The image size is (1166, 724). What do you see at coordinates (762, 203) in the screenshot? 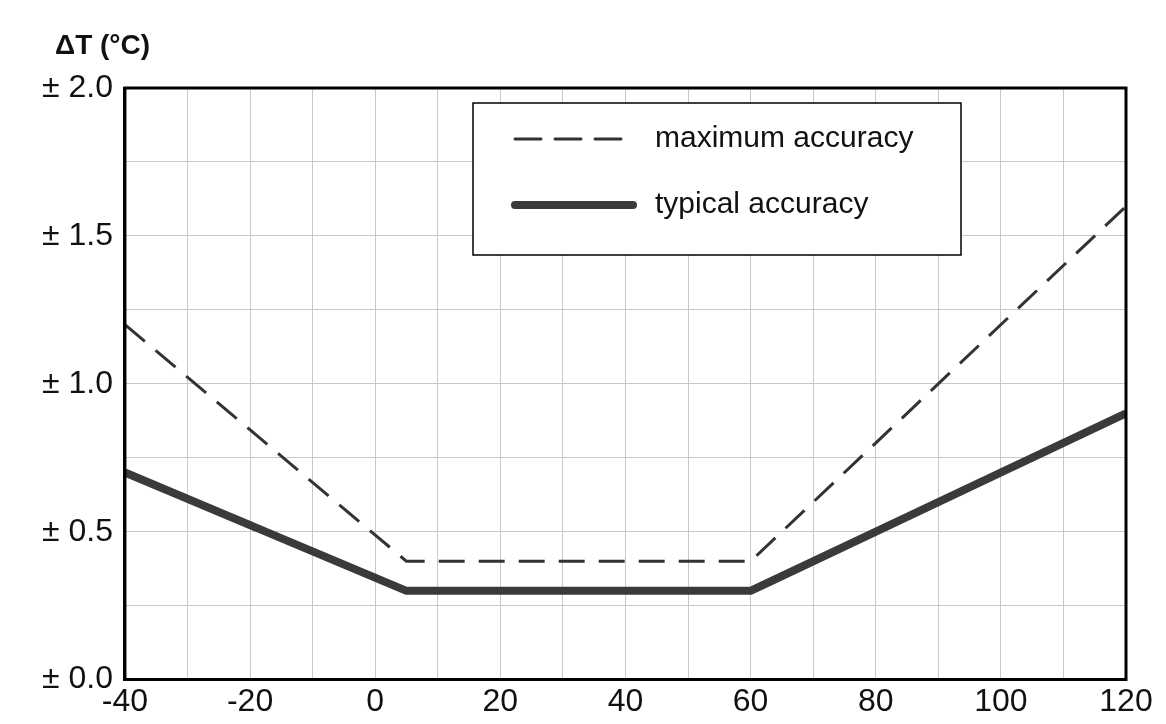
I see `legend-label: typical accuracy` at bounding box center [762, 203].